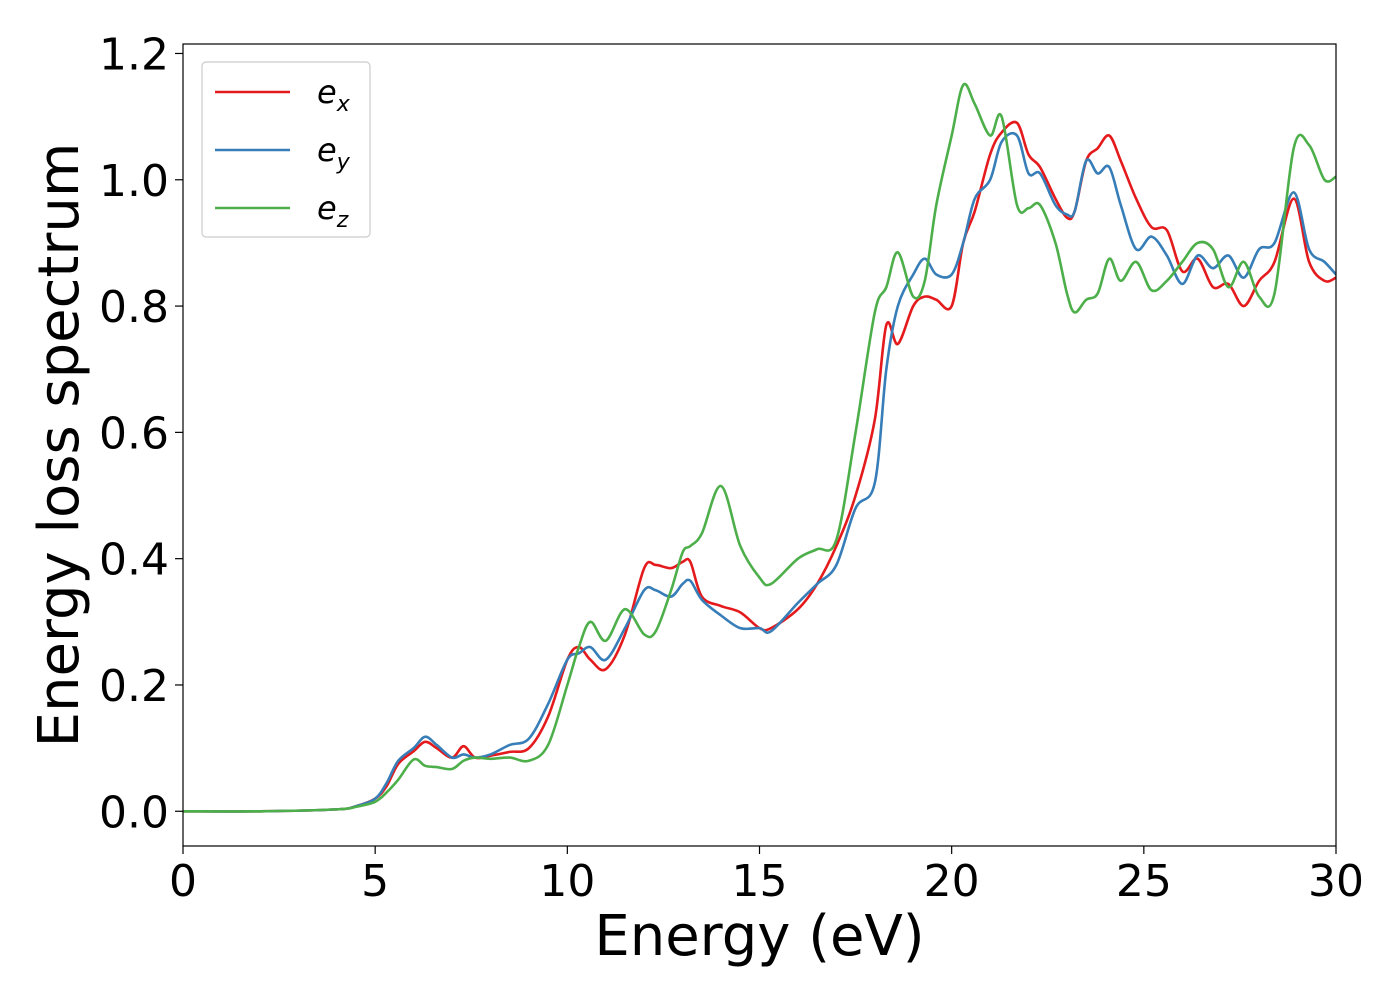 Image resolution: width=1400 pixels, height=1000 pixels. I want to click on legend-label-y: ey, so click(334, 153).